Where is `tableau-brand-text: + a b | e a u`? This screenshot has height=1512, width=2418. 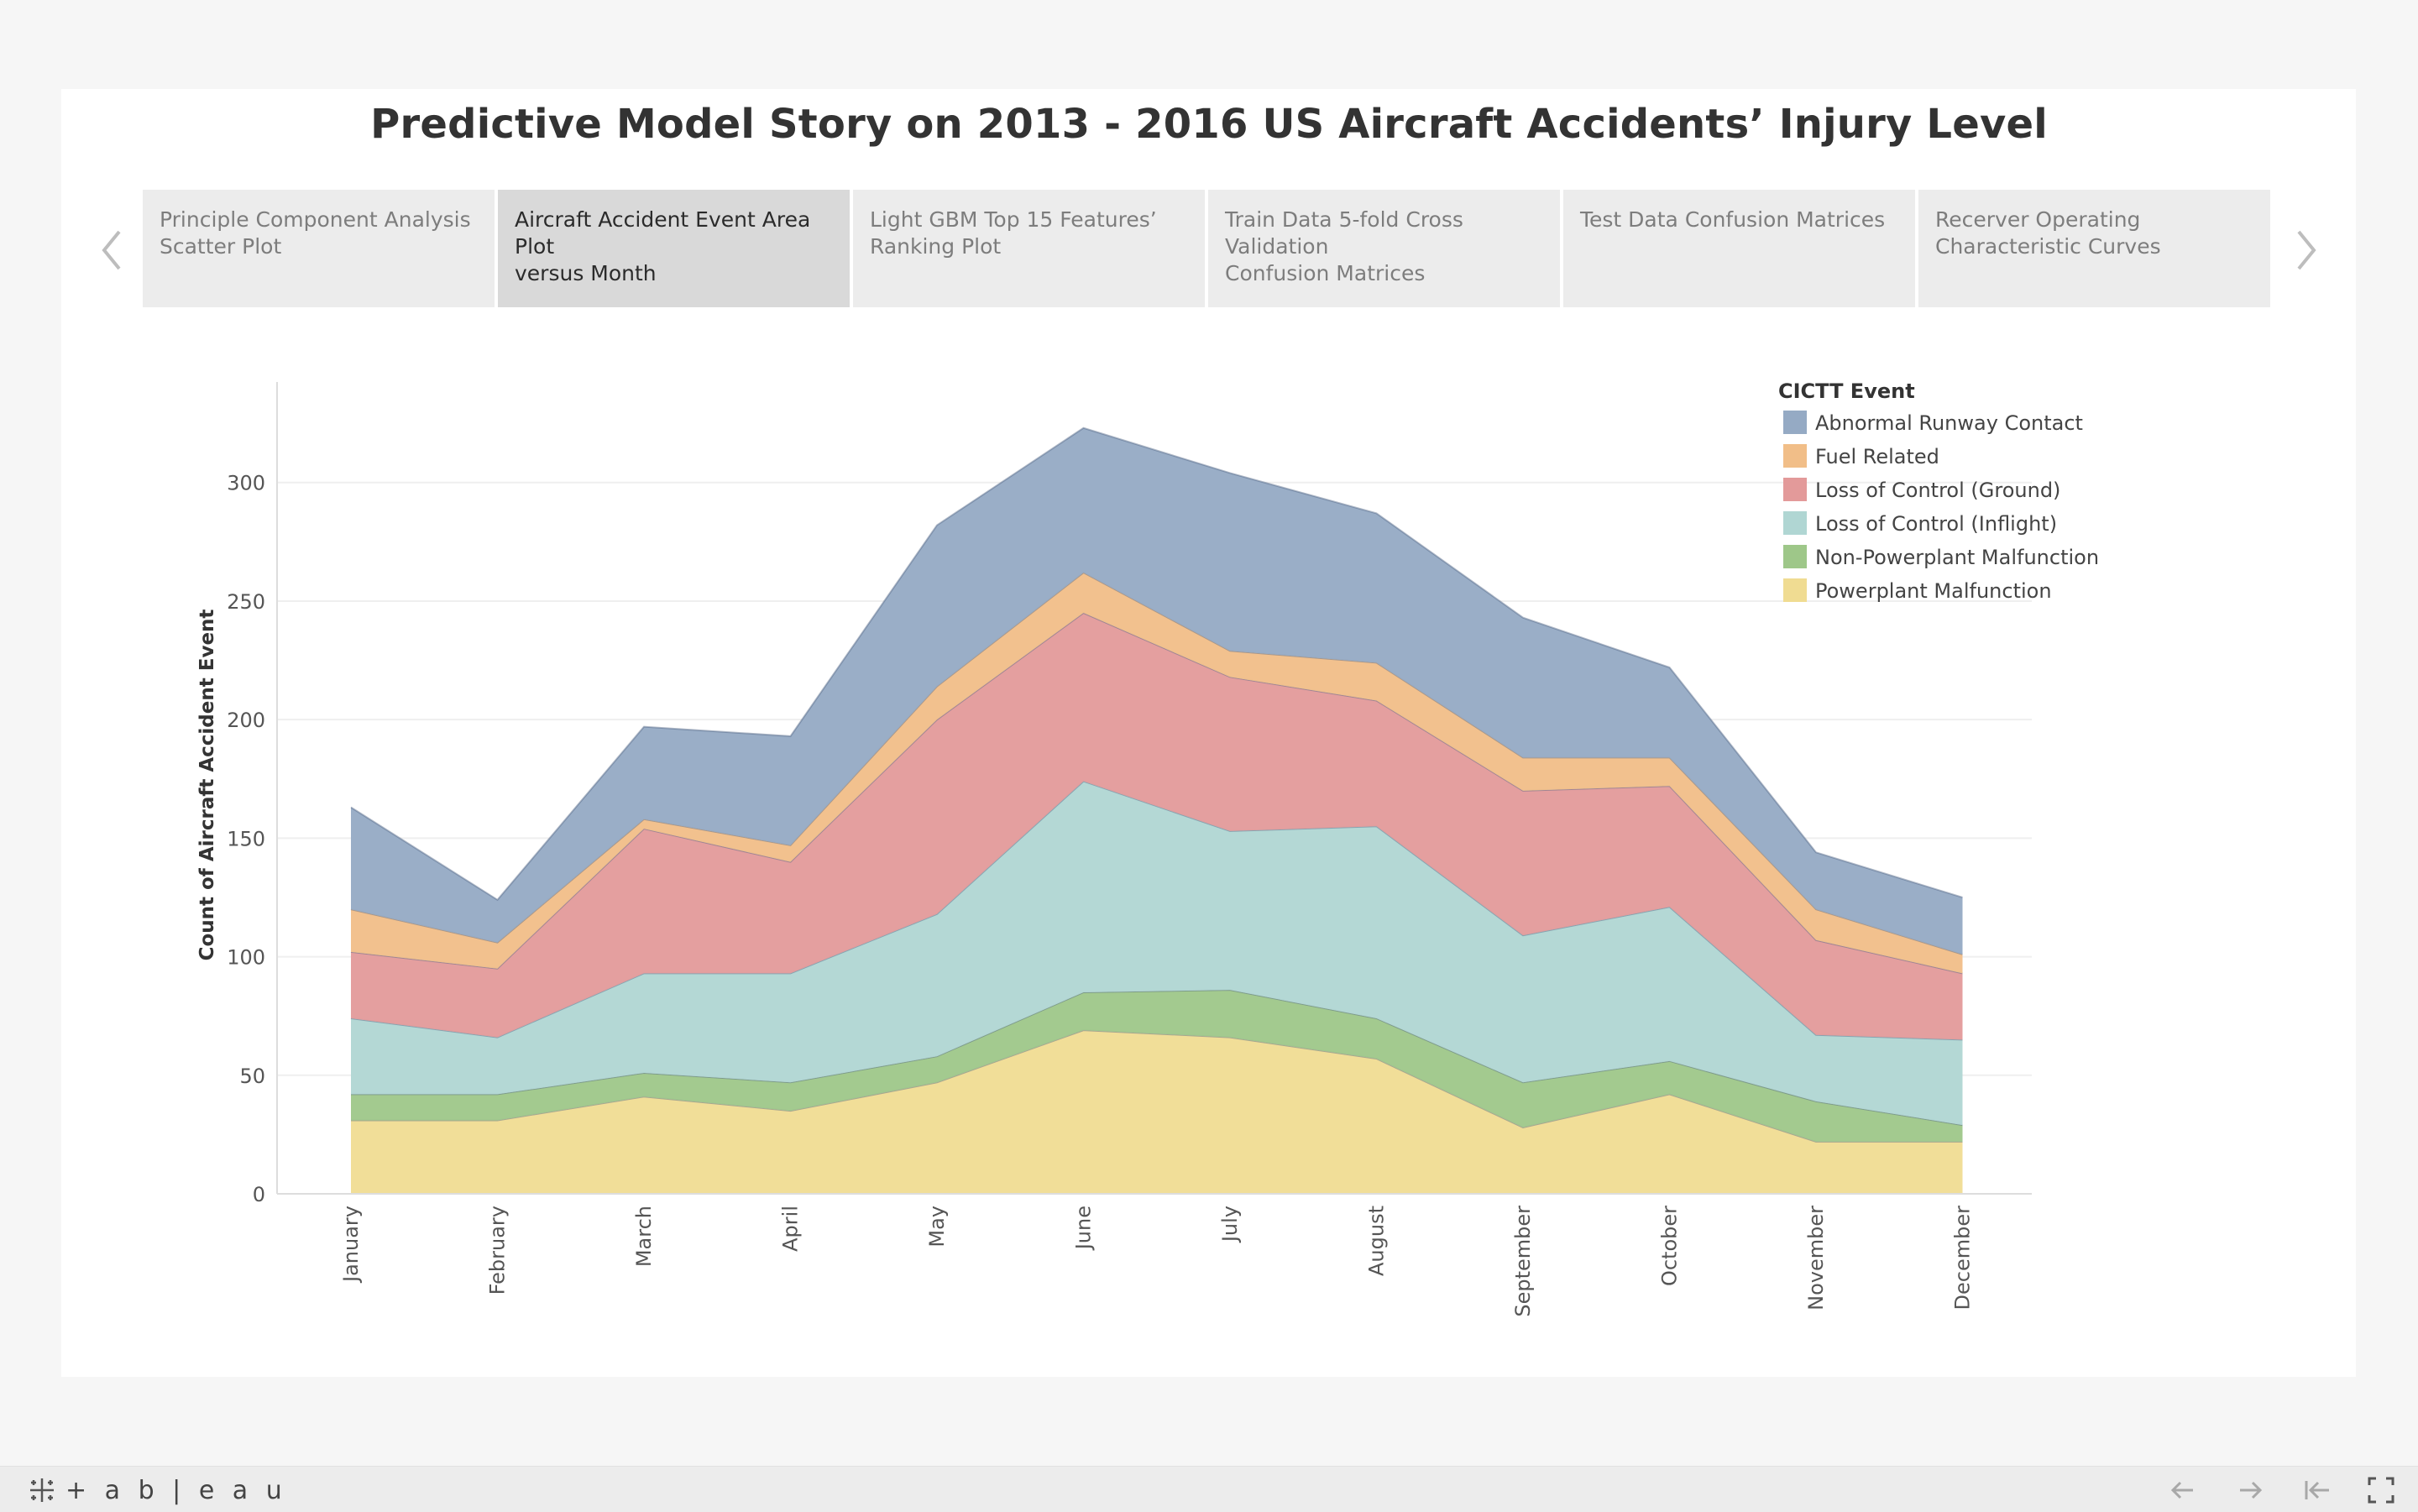
tableau-brand-text: + a b | e a u is located at coordinates (176, 1490).